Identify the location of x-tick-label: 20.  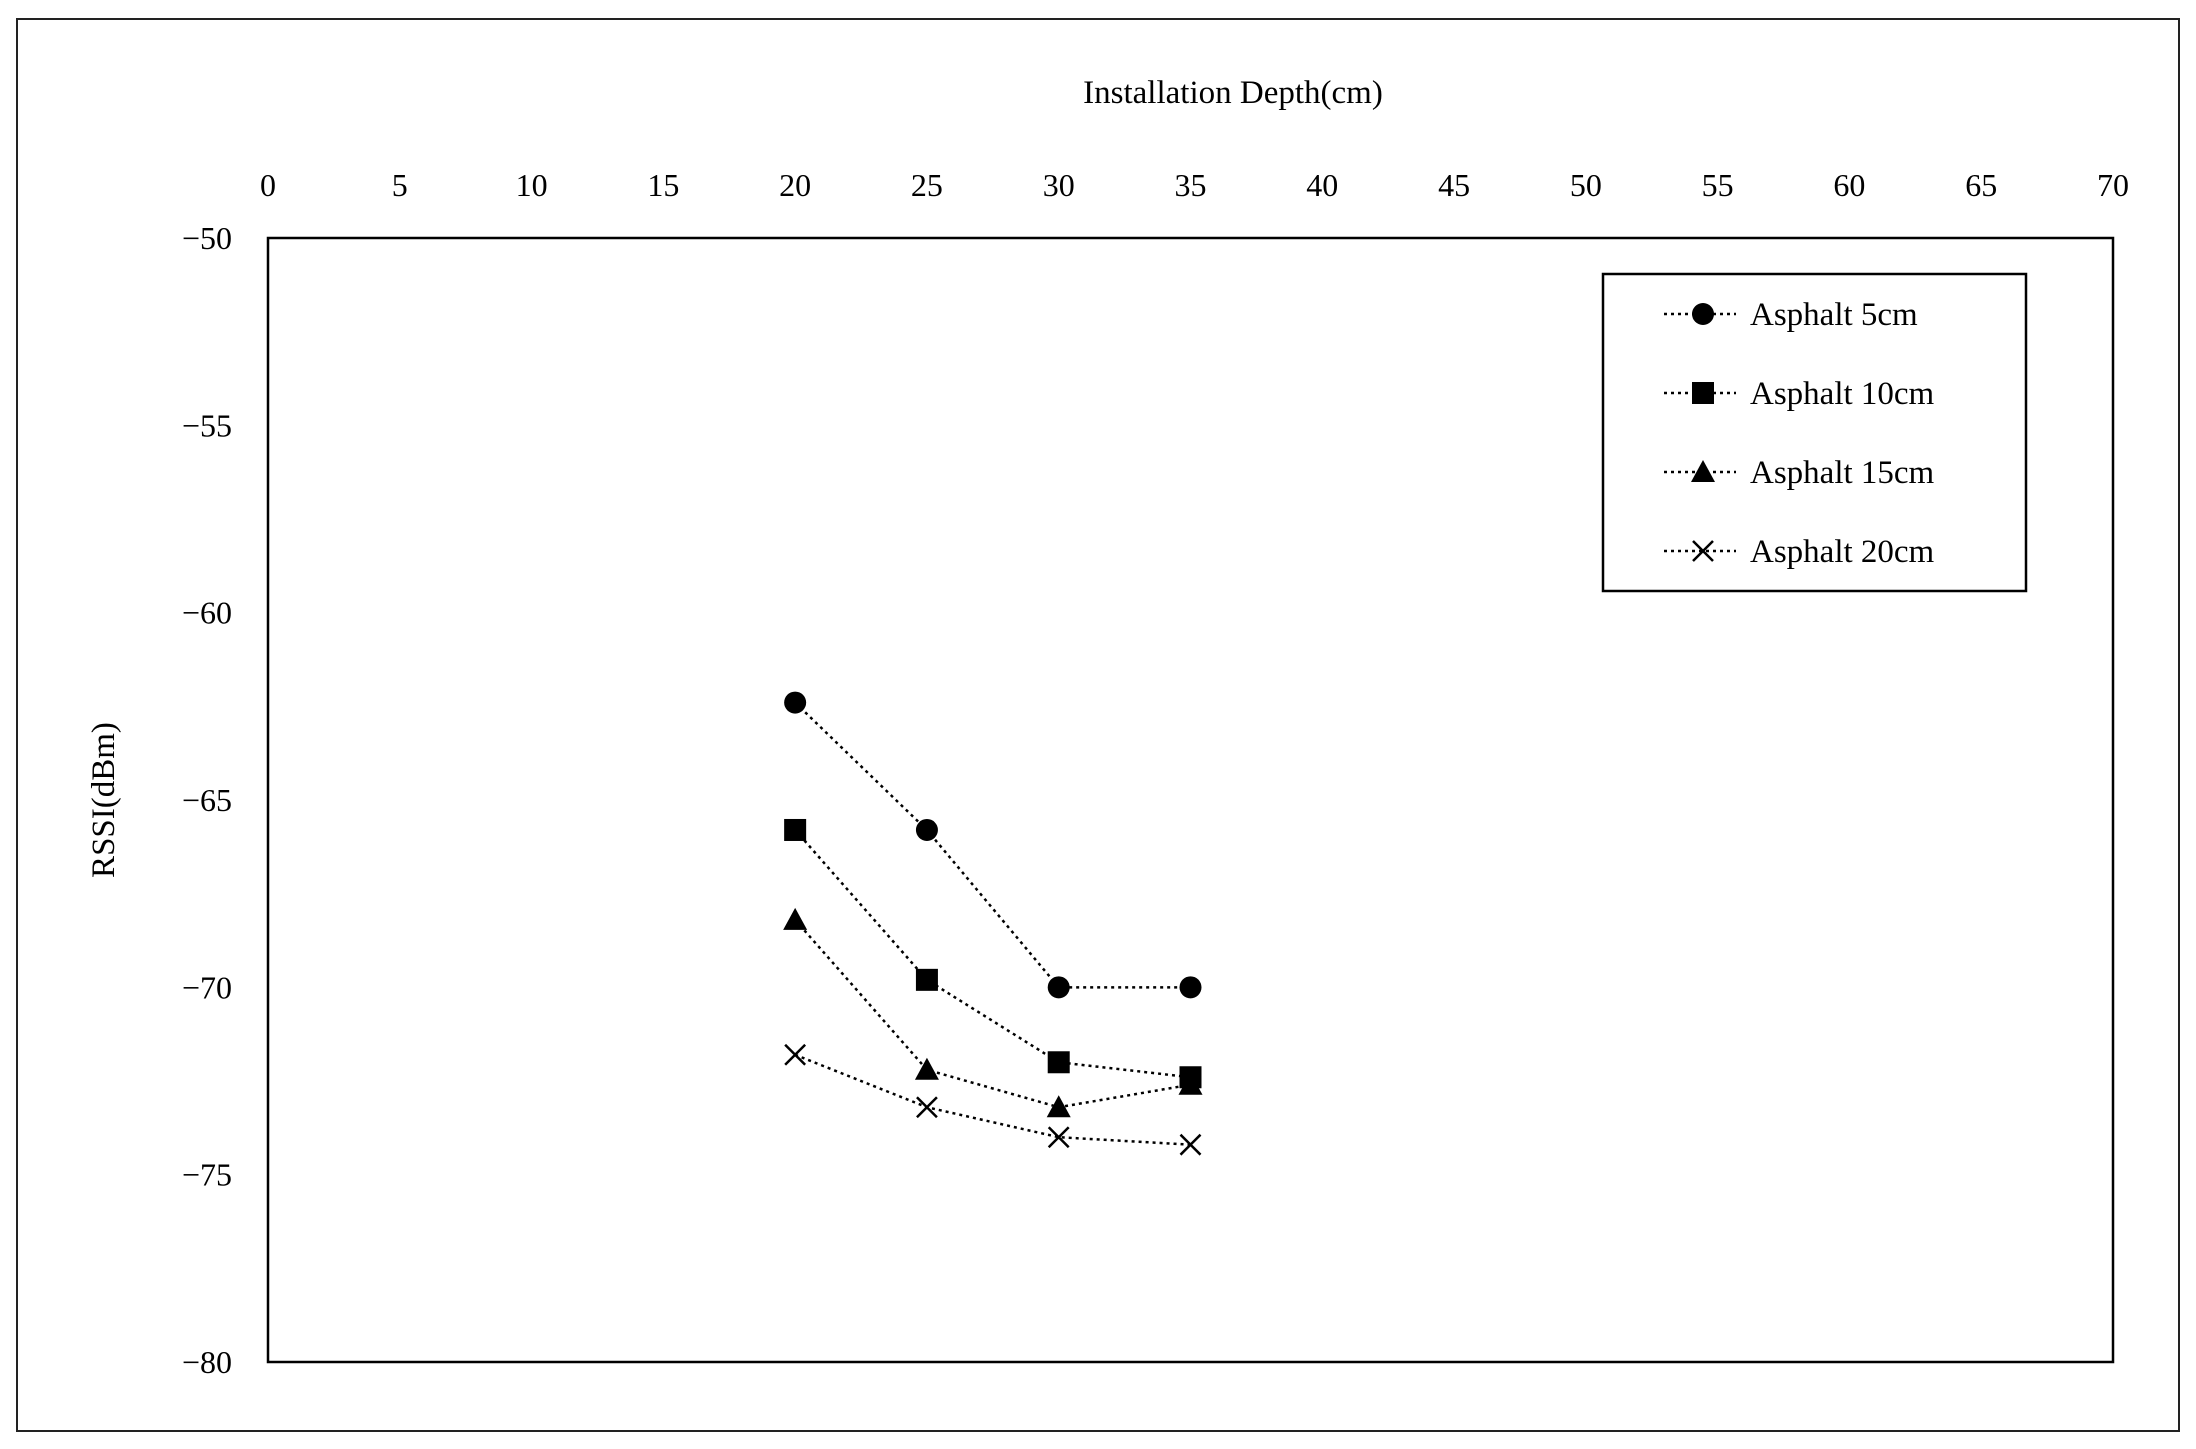
(795, 185).